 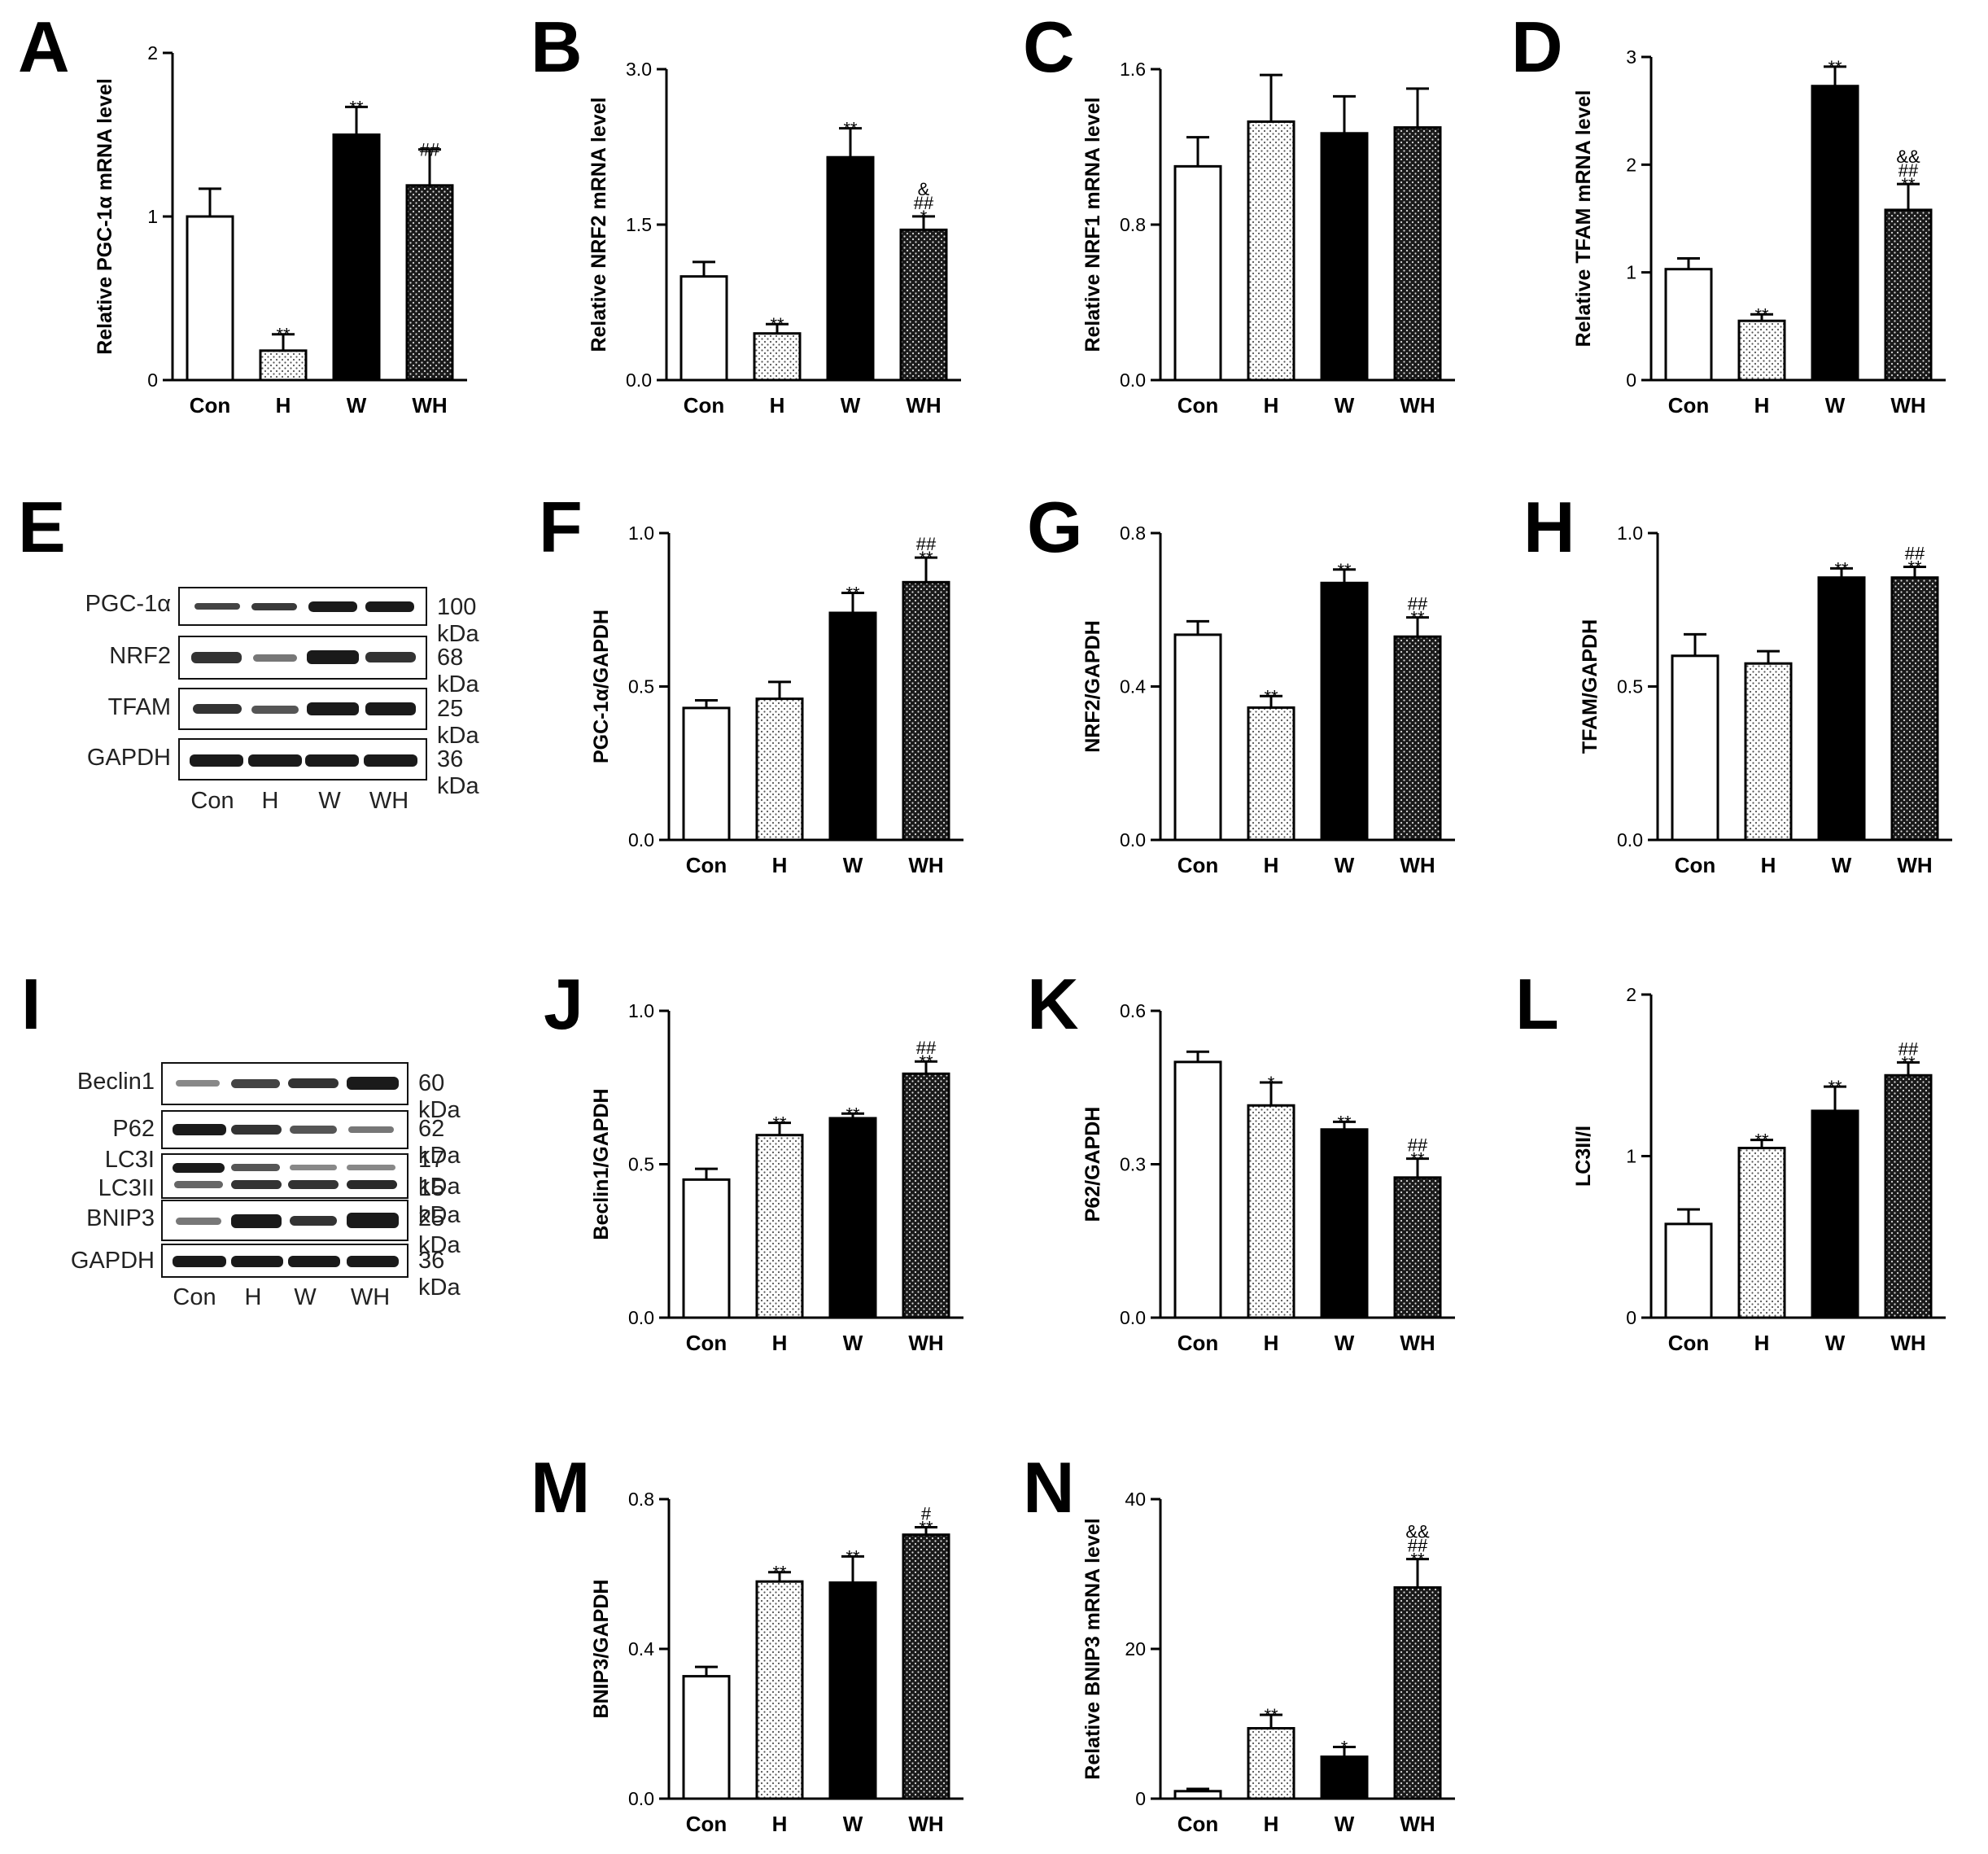 I want to click on blot-e-kda-nrf2: 68 kDa, so click(x=458, y=671).